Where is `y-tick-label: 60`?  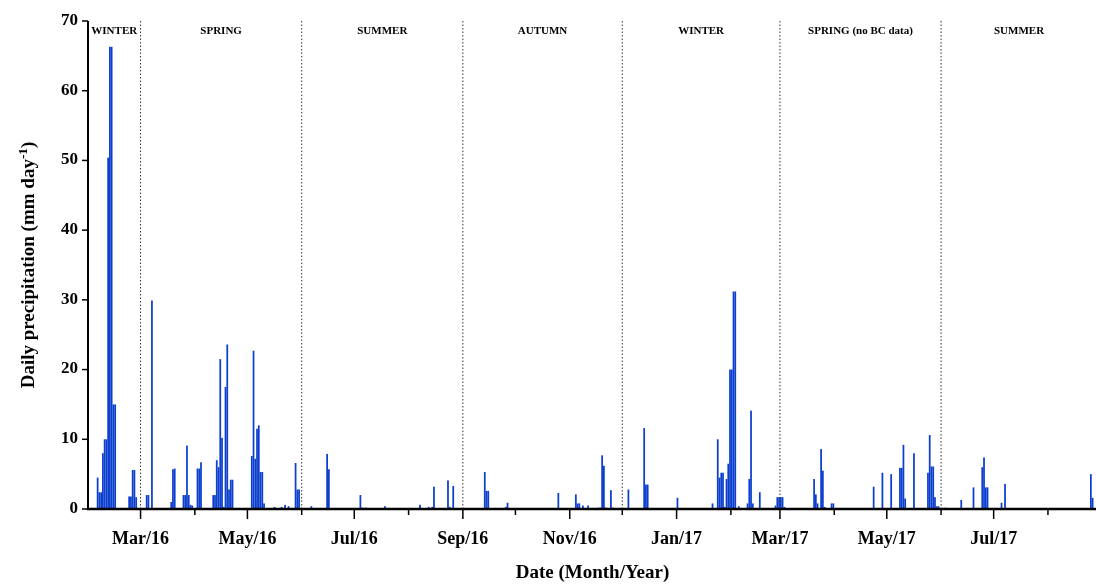
y-tick-label: 60 is located at coordinates (69, 89).